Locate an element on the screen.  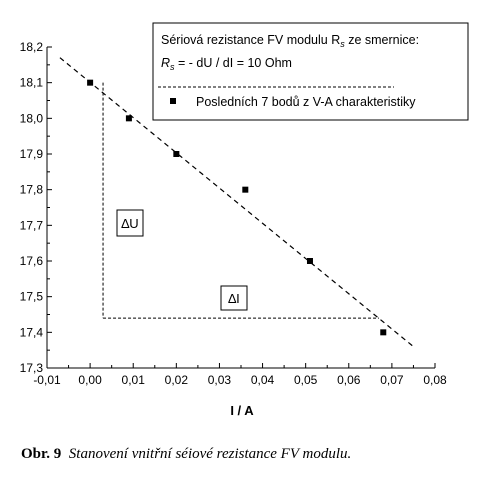
y-tick-label: 17,9 is located at coordinates (32, 154).